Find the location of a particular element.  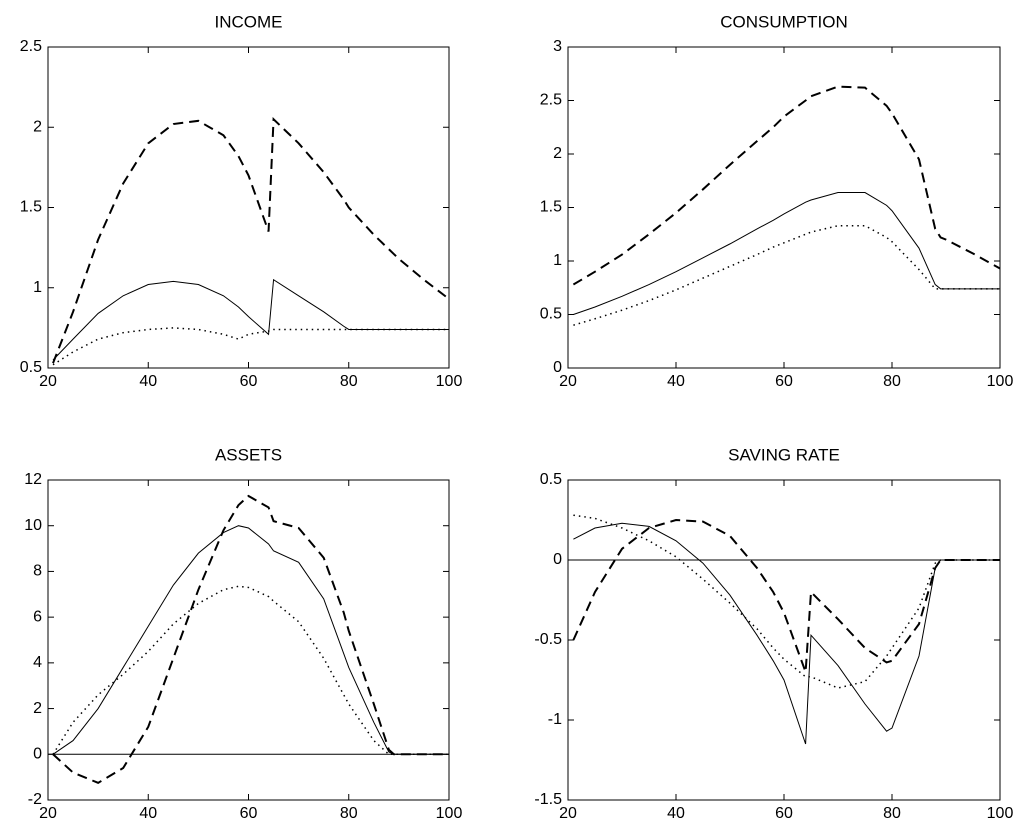

y-tick-label: 3 is located at coordinates (557, 46).